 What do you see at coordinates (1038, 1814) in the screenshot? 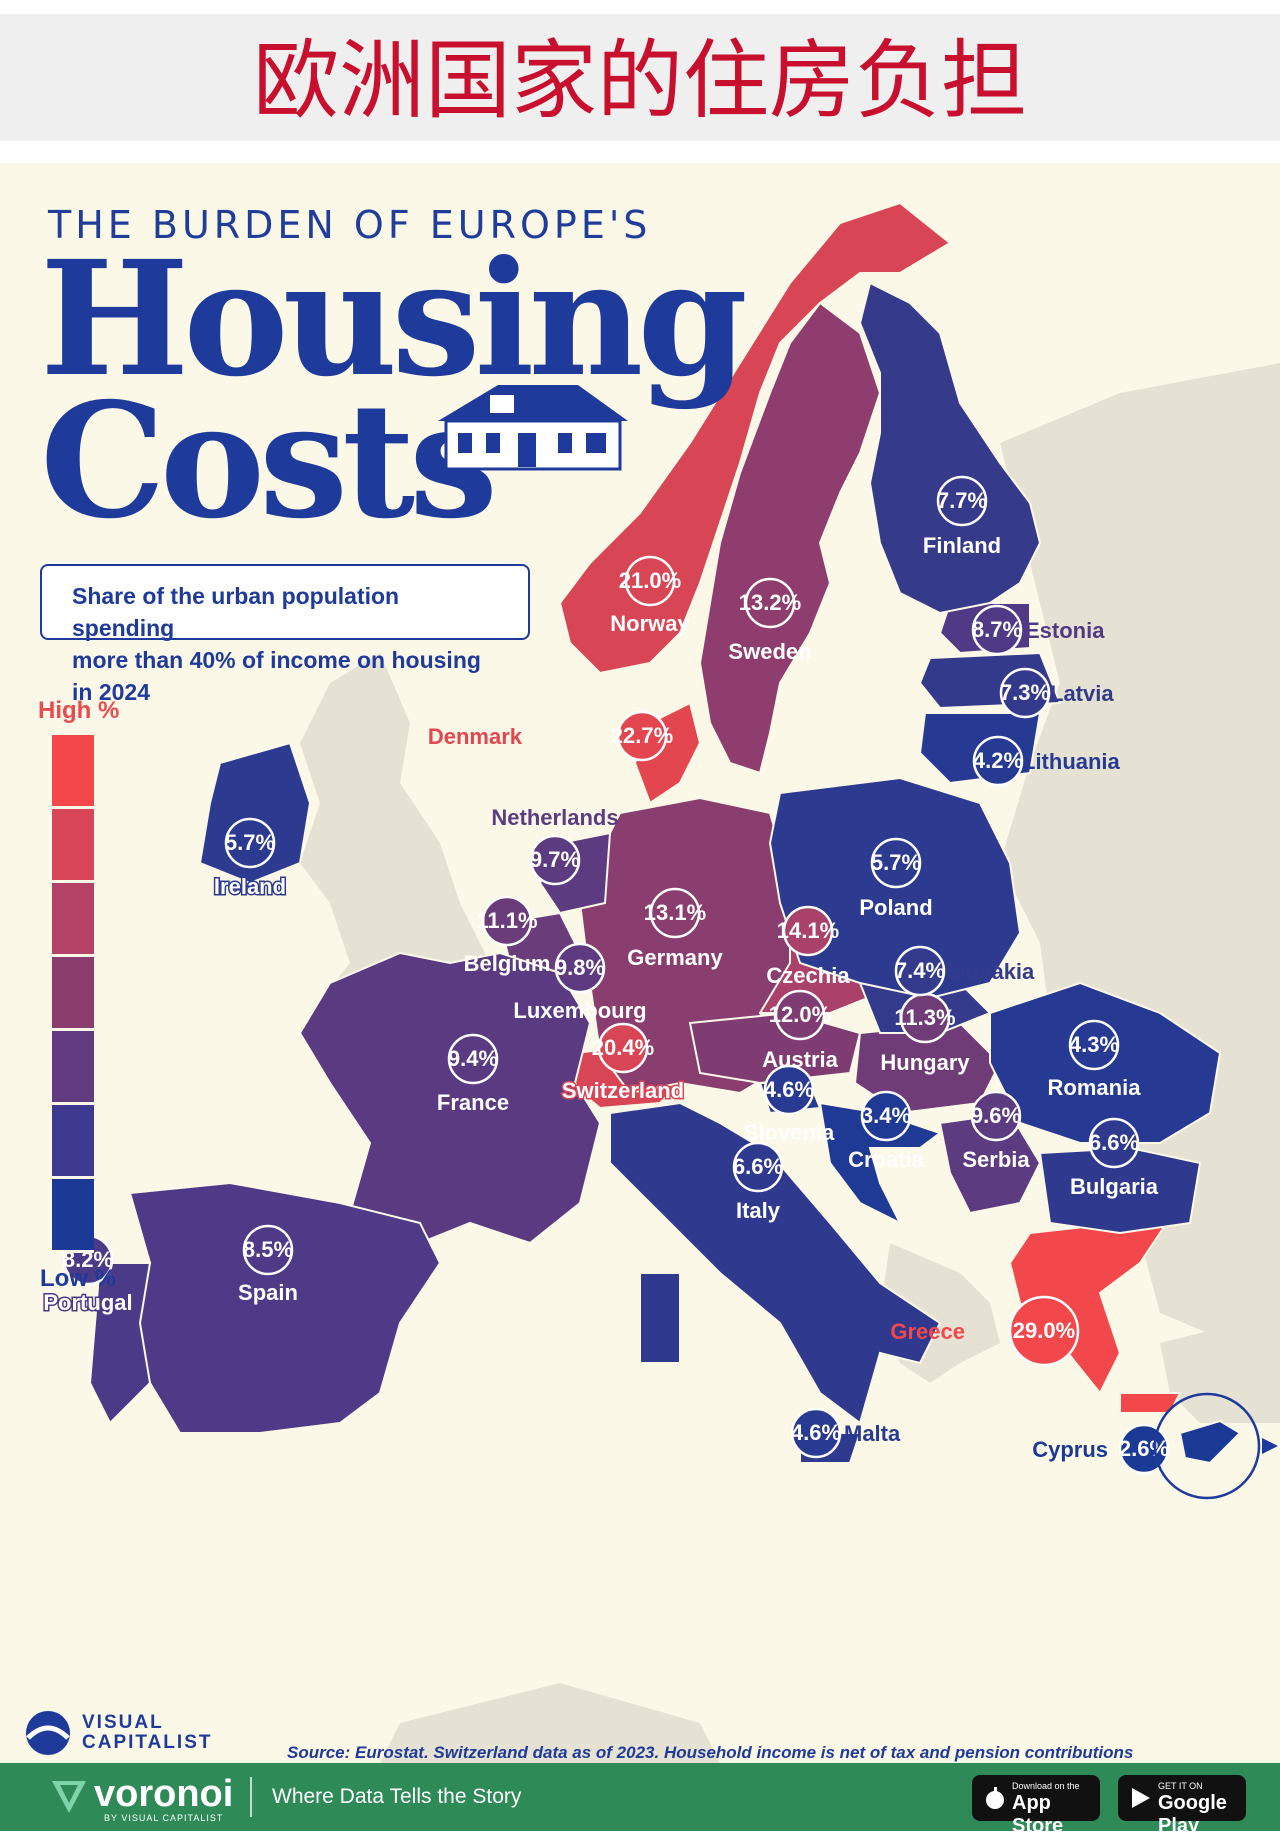
I see `app-store-big: App Store` at bounding box center [1038, 1814].